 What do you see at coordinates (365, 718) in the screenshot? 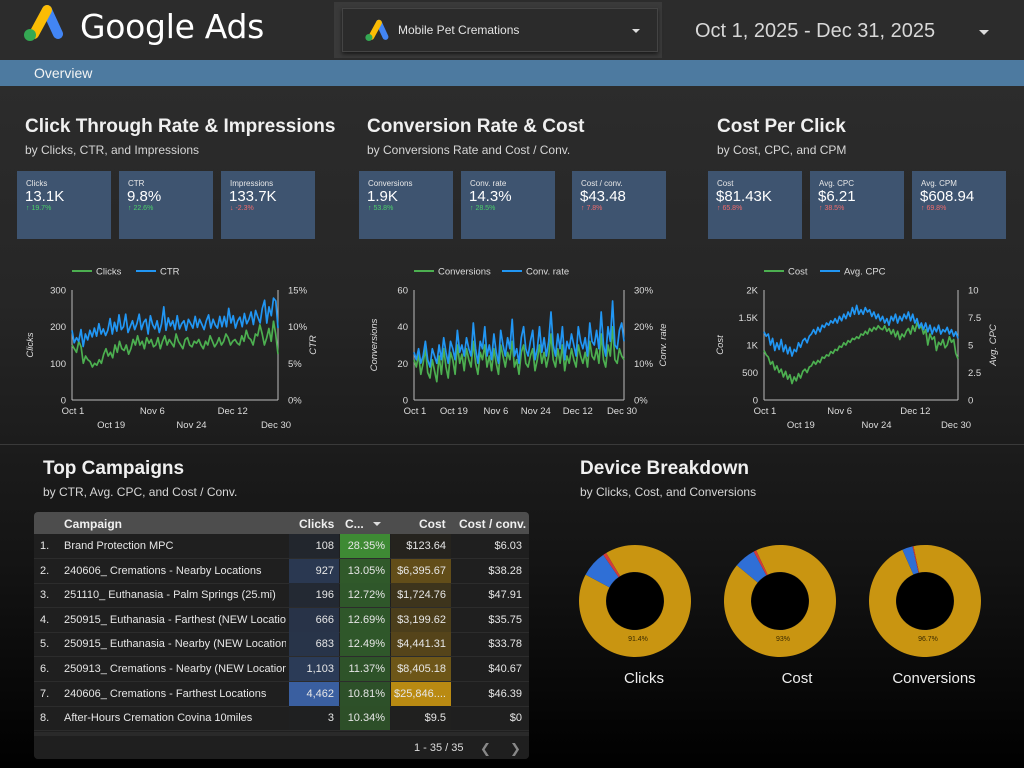
I see `ctr-value: 10.34%` at bounding box center [365, 718].